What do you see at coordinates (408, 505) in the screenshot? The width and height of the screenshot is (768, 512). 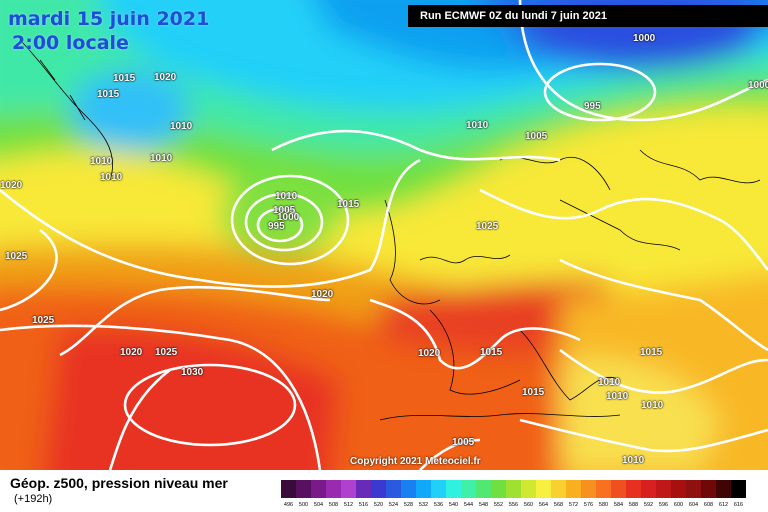 I see `scale-label: 528` at bounding box center [408, 505].